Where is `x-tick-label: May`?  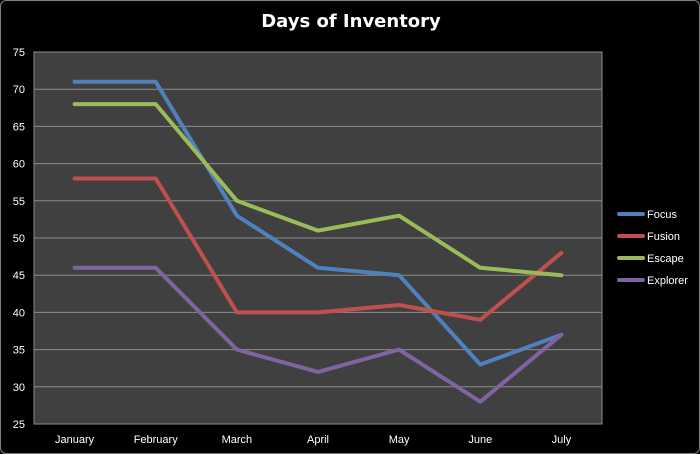
x-tick-label: May is located at coordinates (399, 440).